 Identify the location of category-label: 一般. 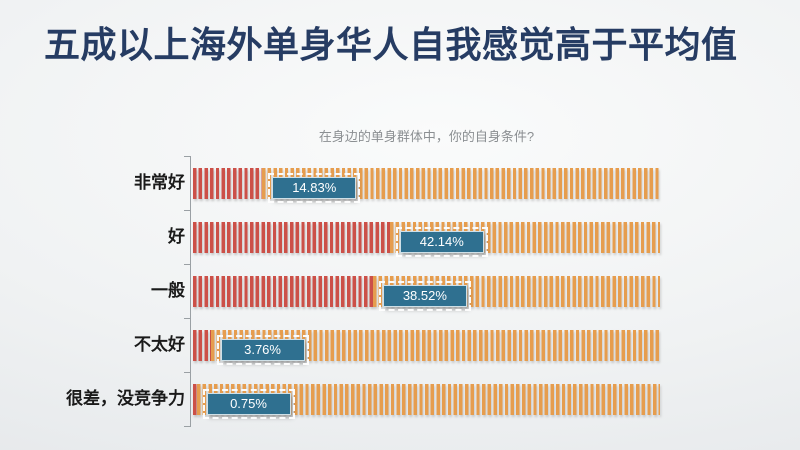
(168, 290).